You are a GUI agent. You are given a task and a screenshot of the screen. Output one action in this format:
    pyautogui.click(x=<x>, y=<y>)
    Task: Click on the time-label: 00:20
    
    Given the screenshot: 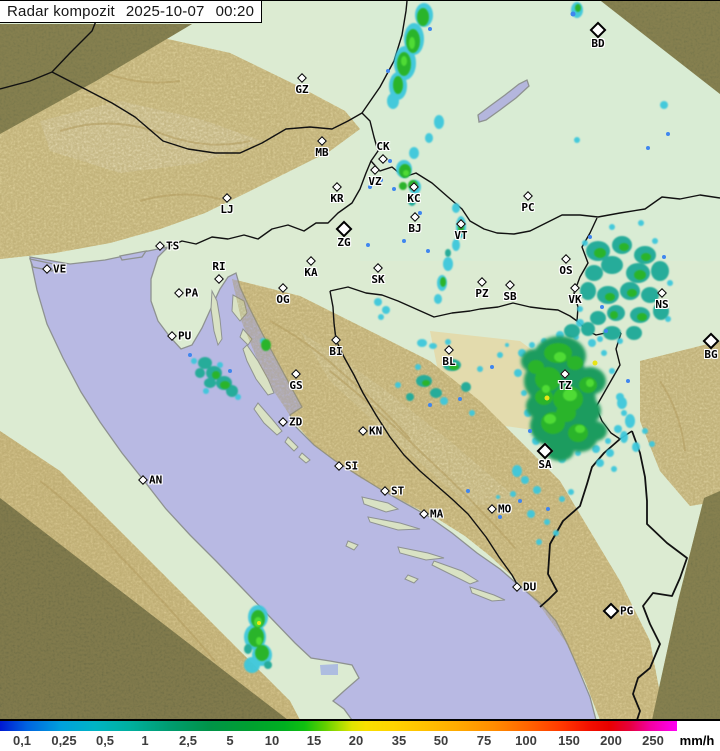 What is the action you would take?
    pyautogui.click(x=235, y=11)
    